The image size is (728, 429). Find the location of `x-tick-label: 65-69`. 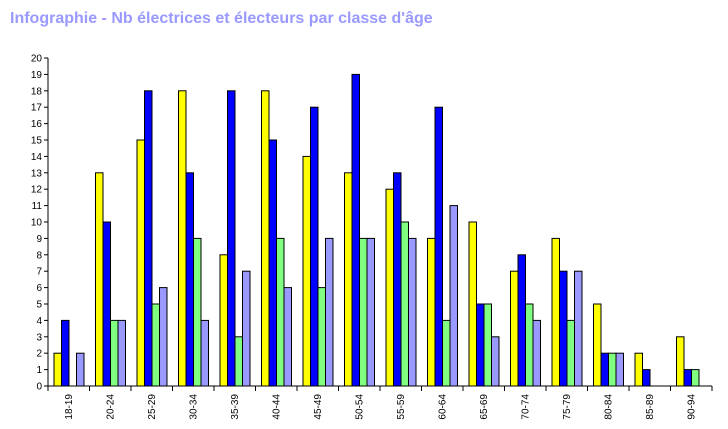

x-tick-label: 65-69 is located at coordinates (484, 407).